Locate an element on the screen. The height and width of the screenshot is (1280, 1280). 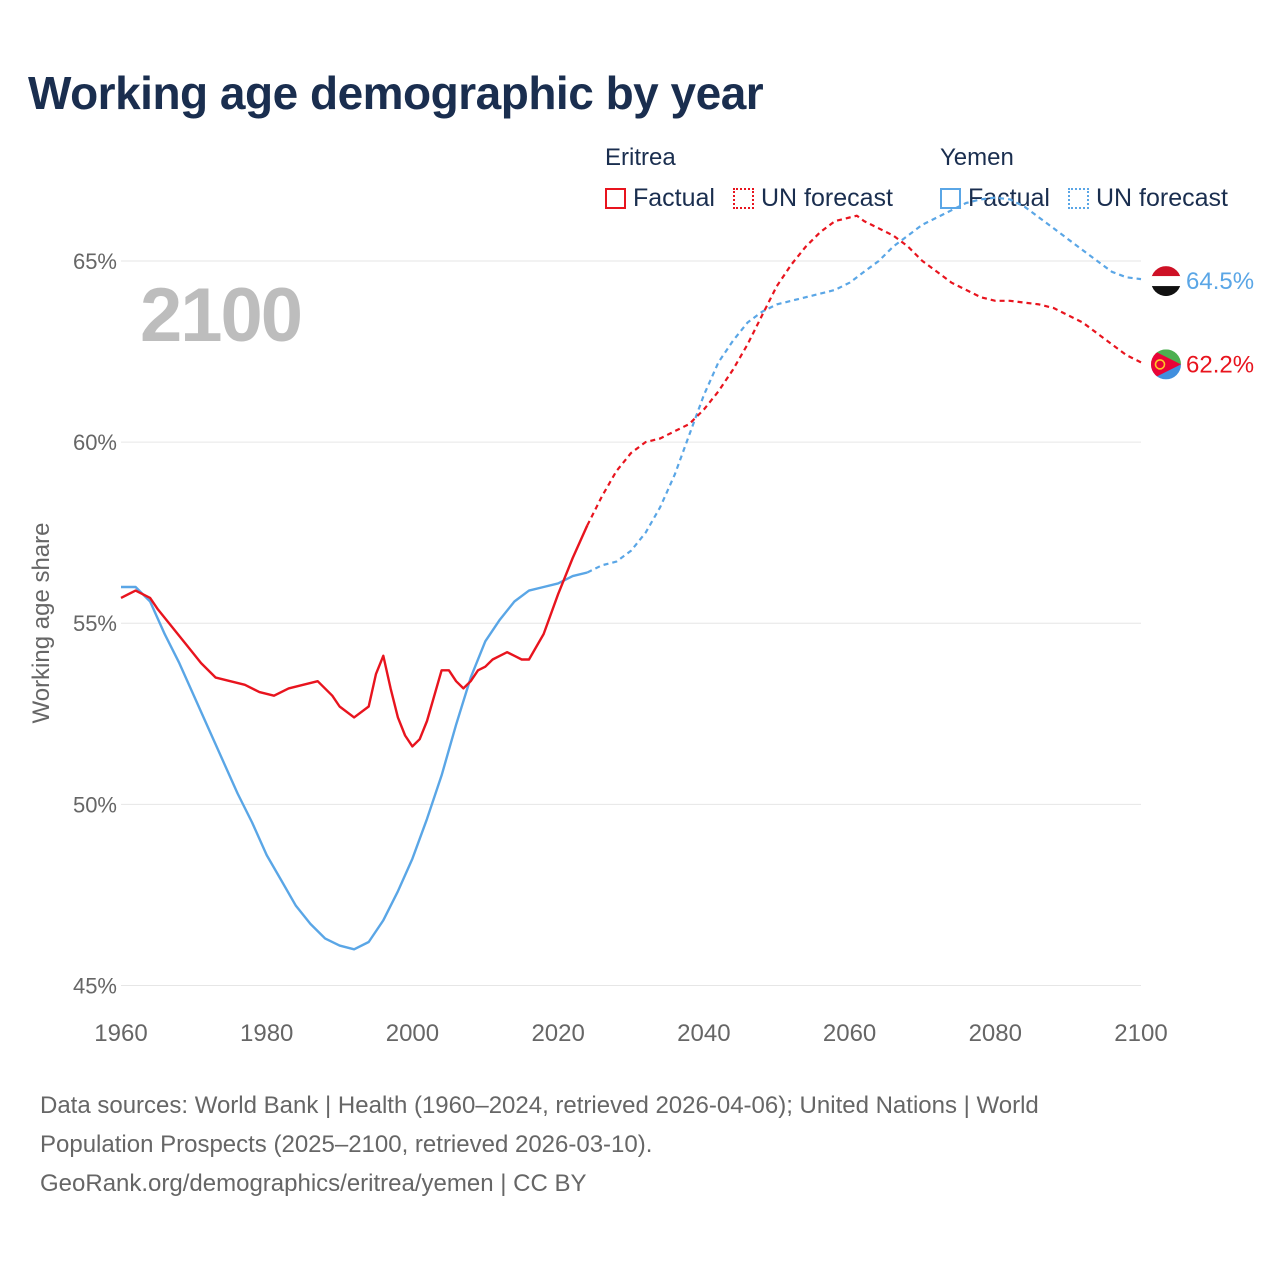
x-tick-label: 1980 is located at coordinates (266, 1033).